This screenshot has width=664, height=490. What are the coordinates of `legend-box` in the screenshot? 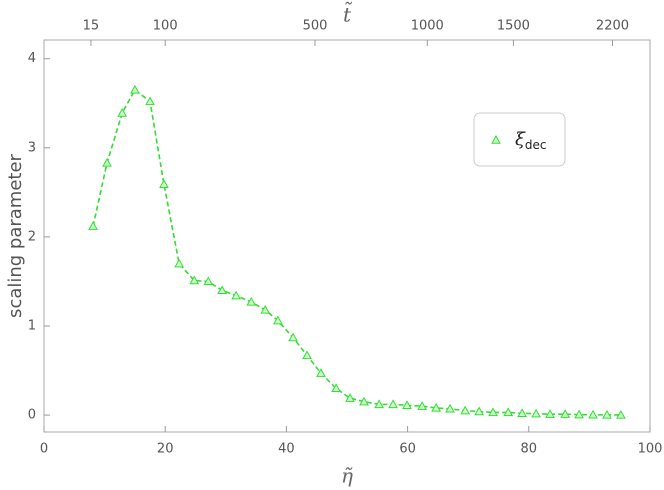 It's located at (519, 139).